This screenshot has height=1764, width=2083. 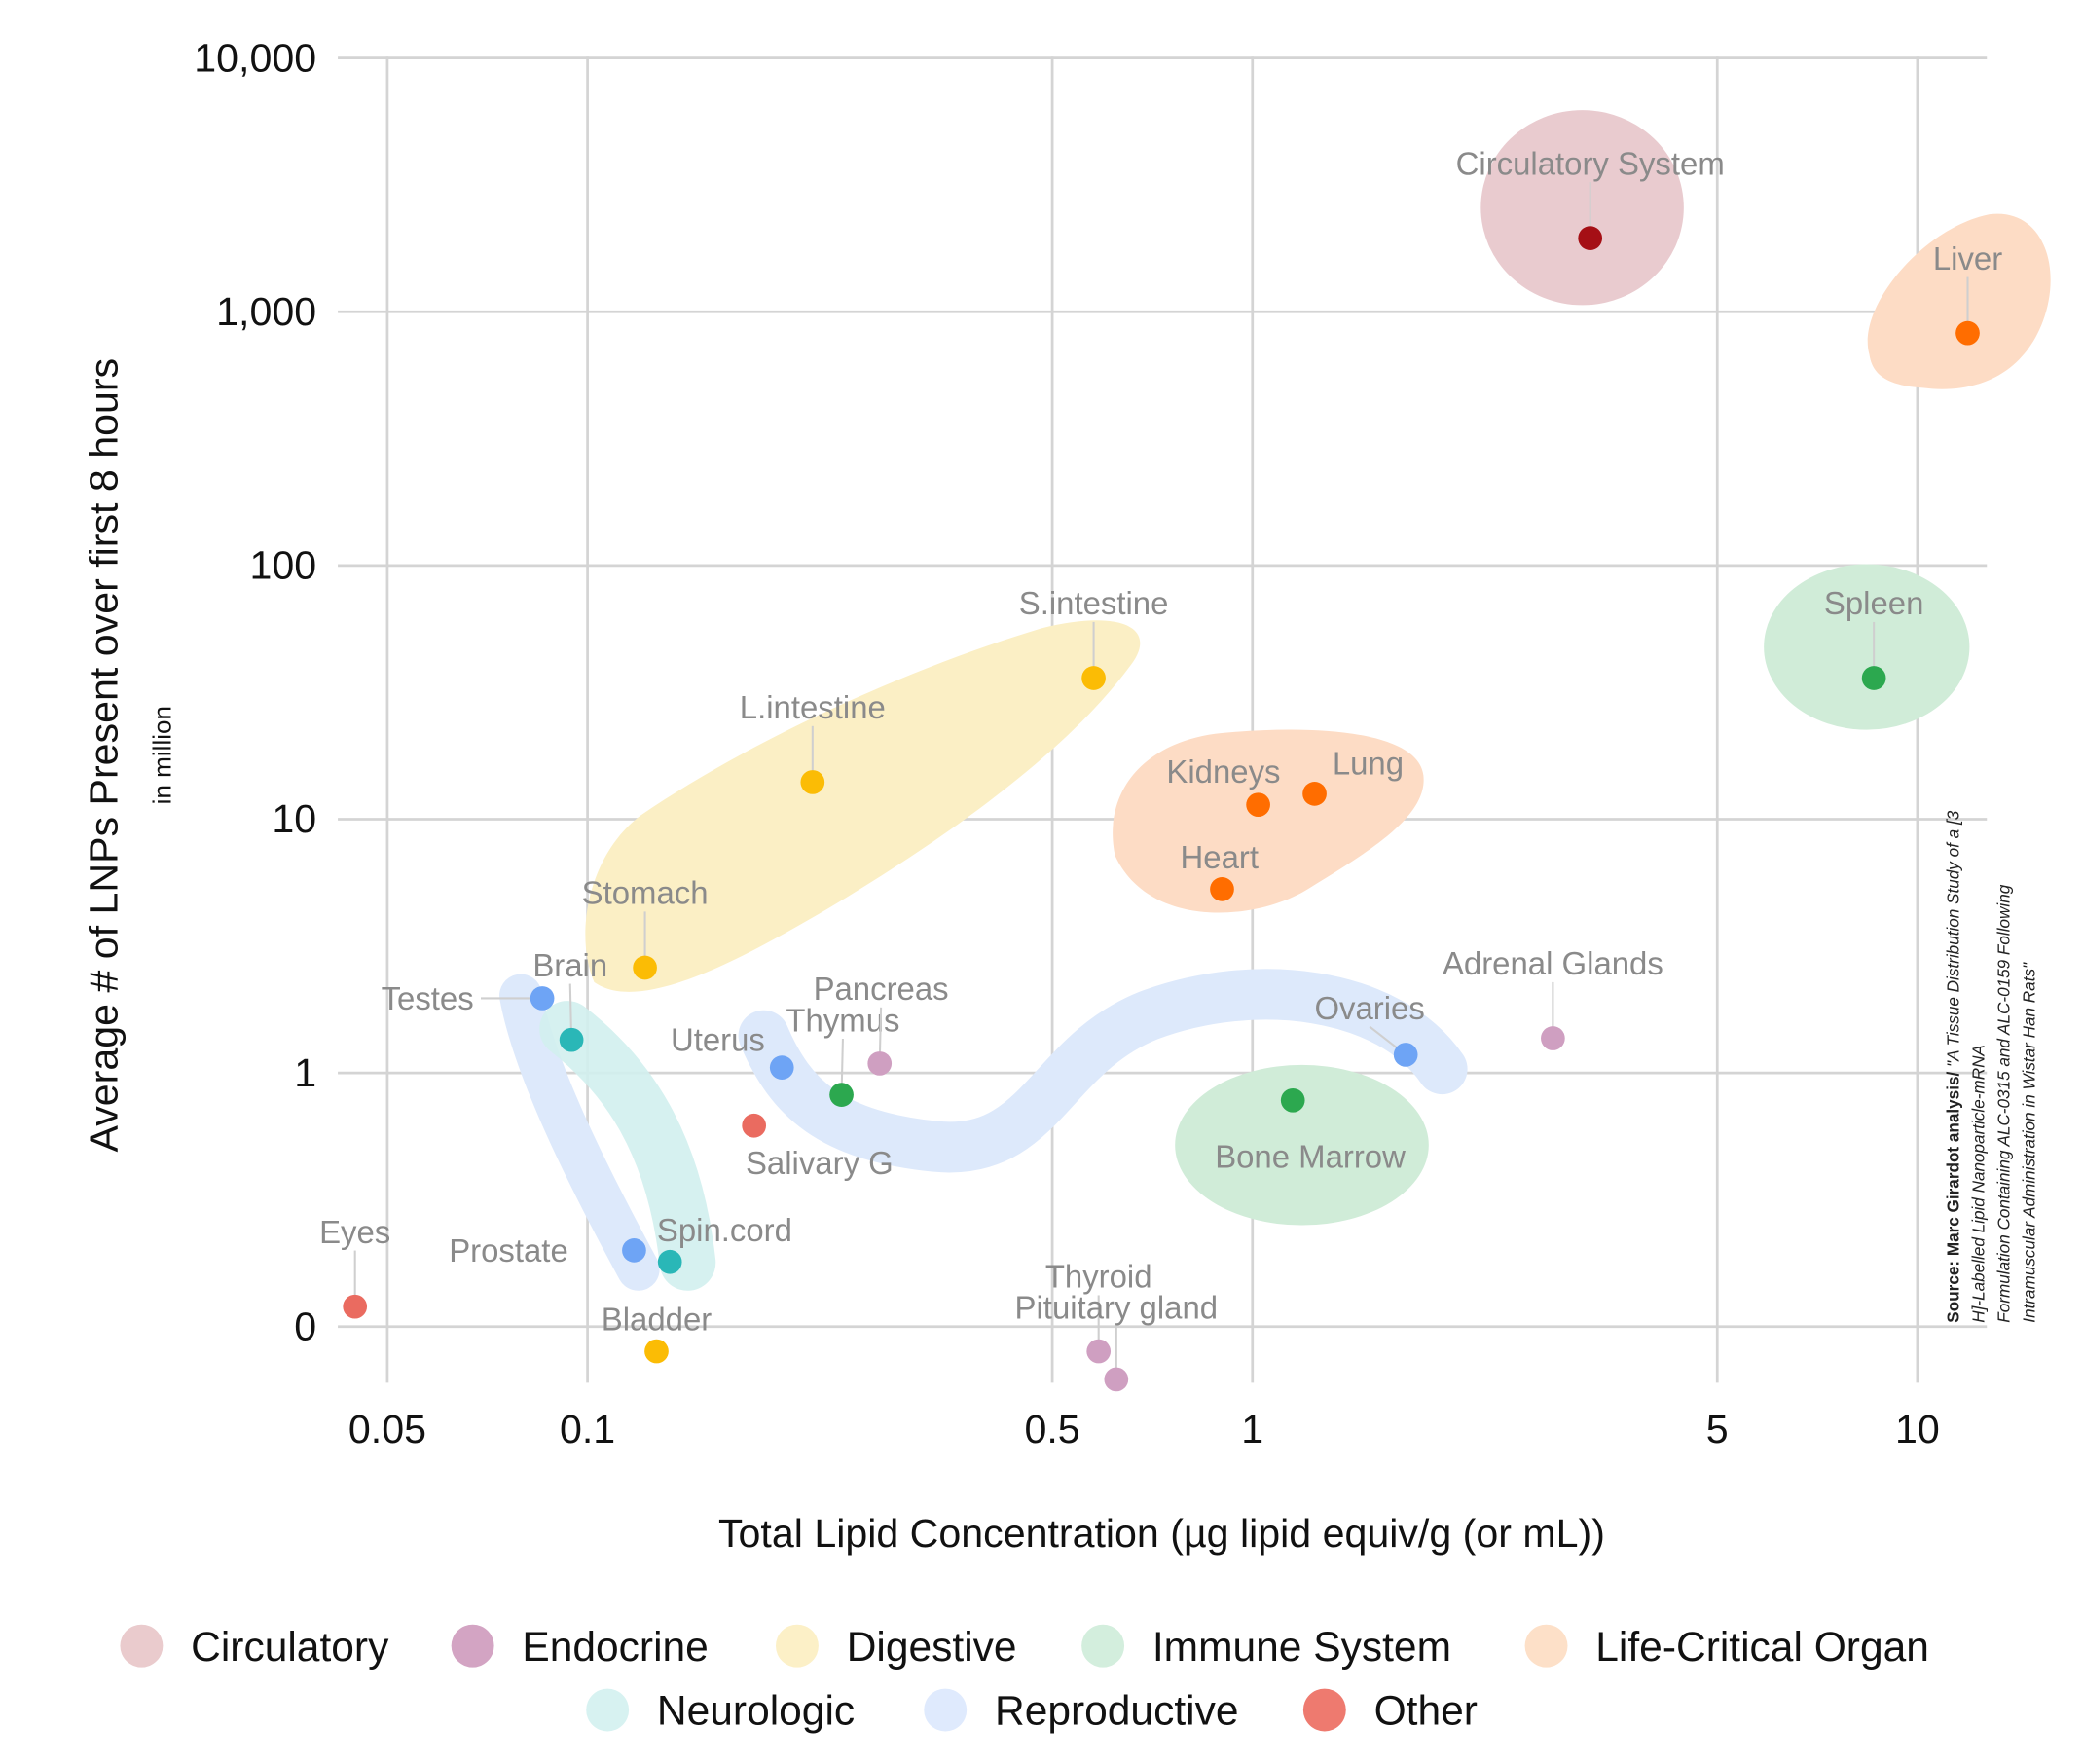 What do you see at coordinates (843, 1020) in the screenshot?
I see `data-label: Thymus` at bounding box center [843, 1020].